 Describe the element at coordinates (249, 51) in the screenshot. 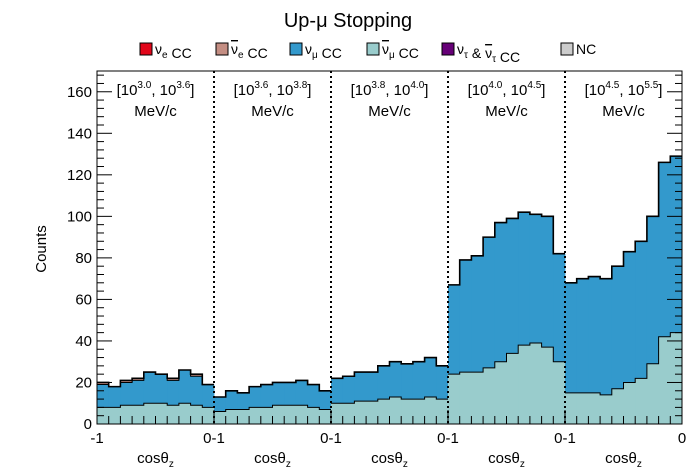

I see `legend-label: νe CC` at that location.